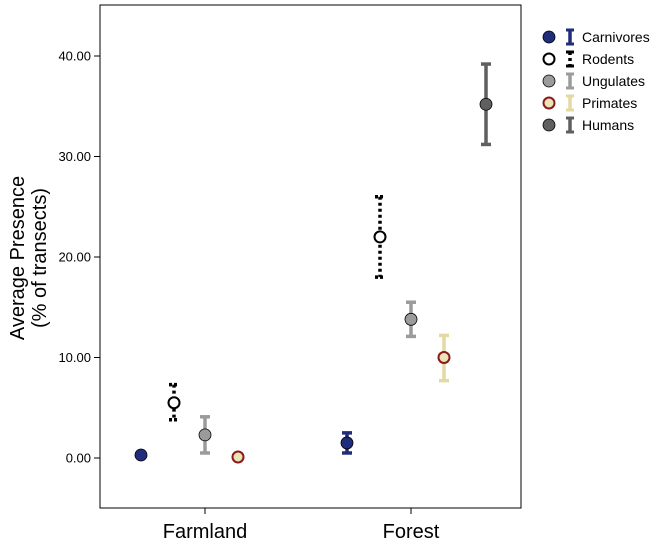 The image size is (667, 550). I want to click on legend-item-rodents: Rodents, so click(588, 59).